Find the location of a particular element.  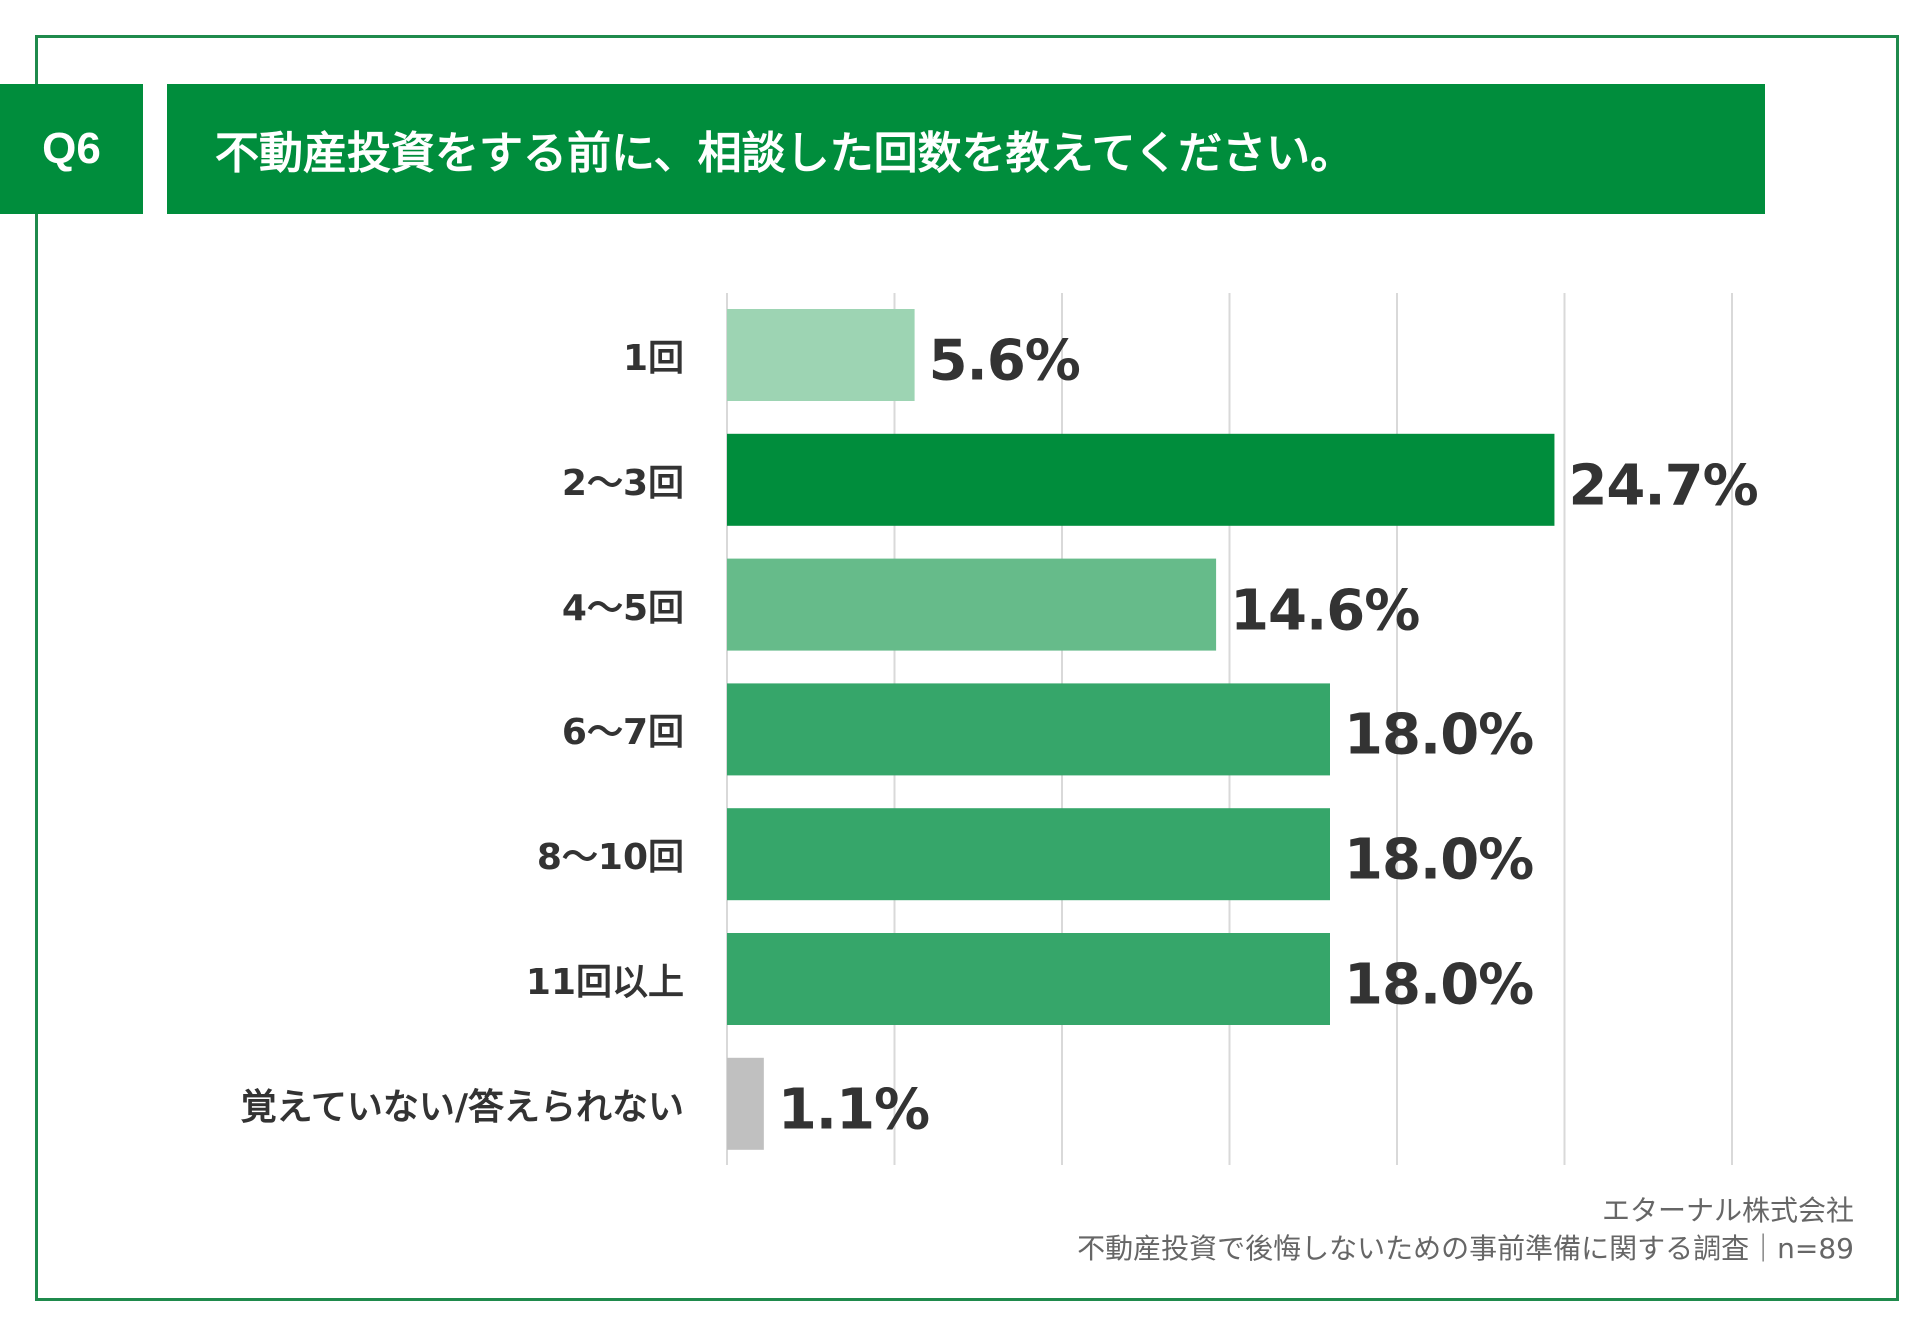

source-company: エターナル株式会社 is located at coordinates (1727, 1210).